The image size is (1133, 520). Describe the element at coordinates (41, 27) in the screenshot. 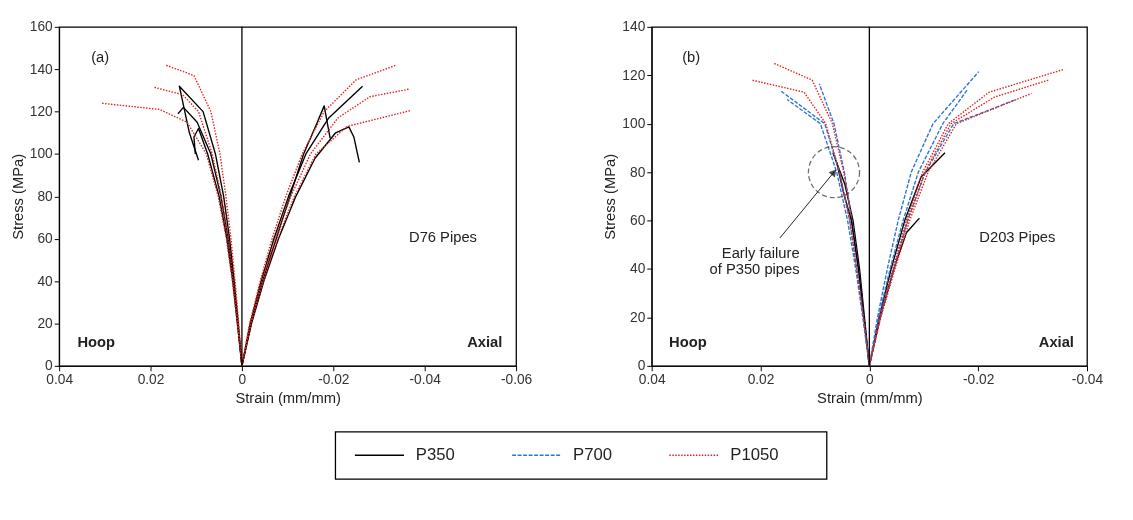

I see `y-tick-label: 160` at that location.